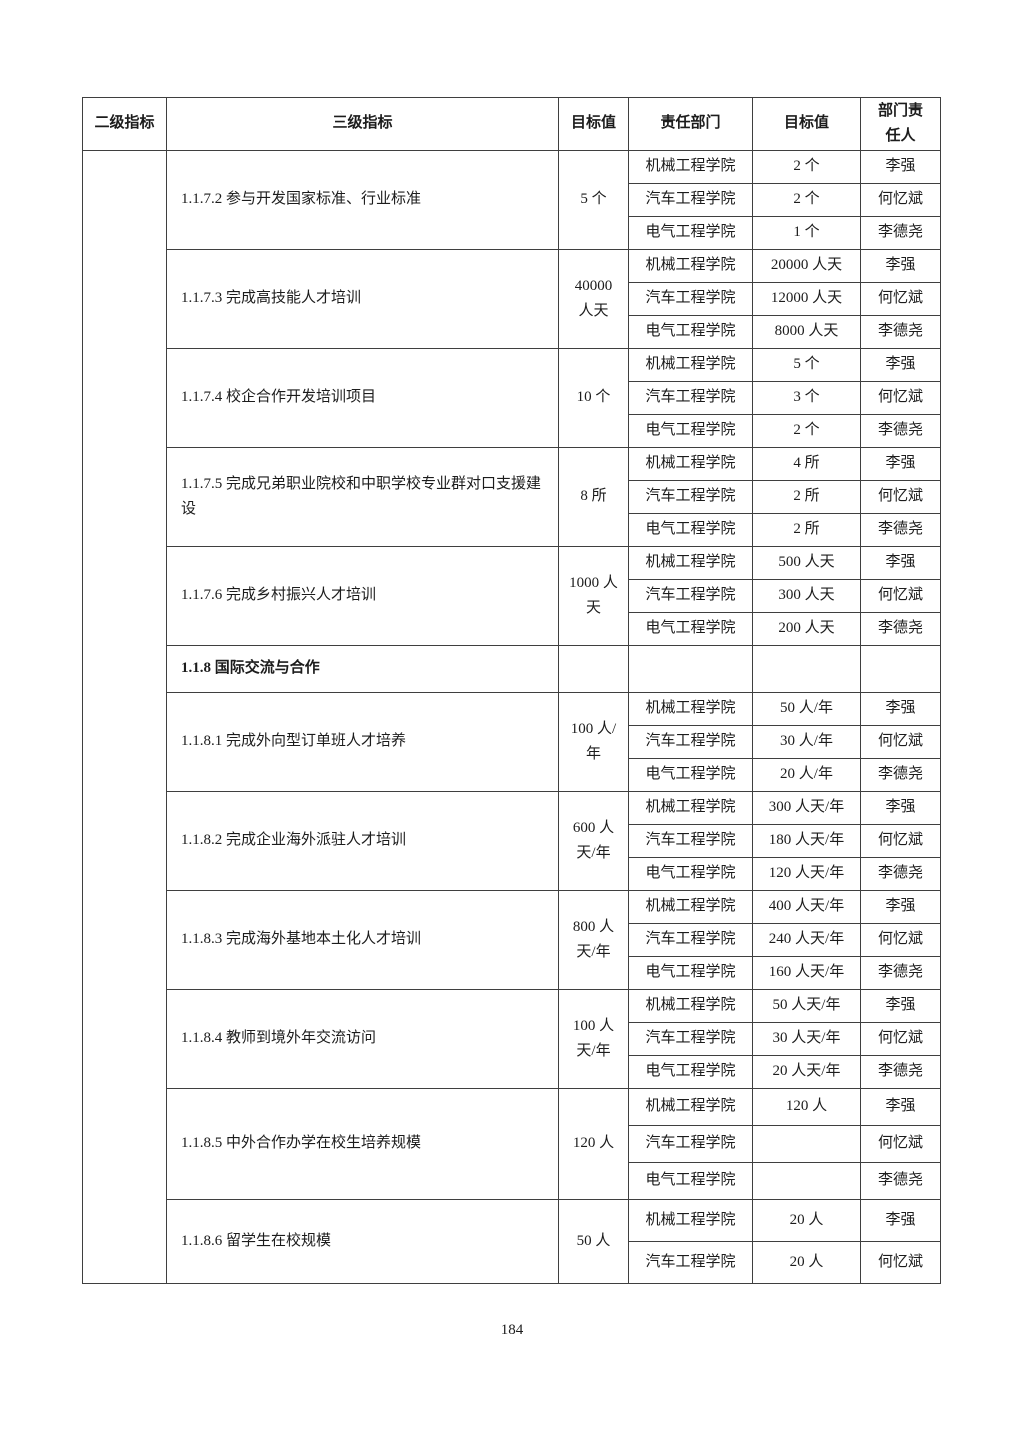 The image size is (1024, 1448). Describe the element at coordinates (593, 1039) in the screenshot. I see `target-value-cell: 100 人天/年` at that location.